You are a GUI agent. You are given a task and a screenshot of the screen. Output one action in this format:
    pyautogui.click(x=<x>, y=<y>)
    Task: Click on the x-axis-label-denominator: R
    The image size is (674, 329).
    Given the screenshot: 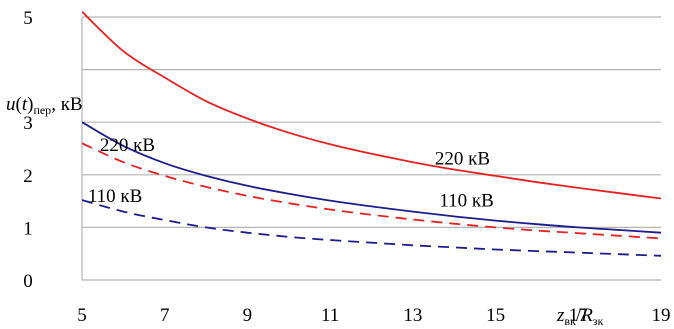 What is the action you would take?
    pyautogui.click(x=586, y=315)
    